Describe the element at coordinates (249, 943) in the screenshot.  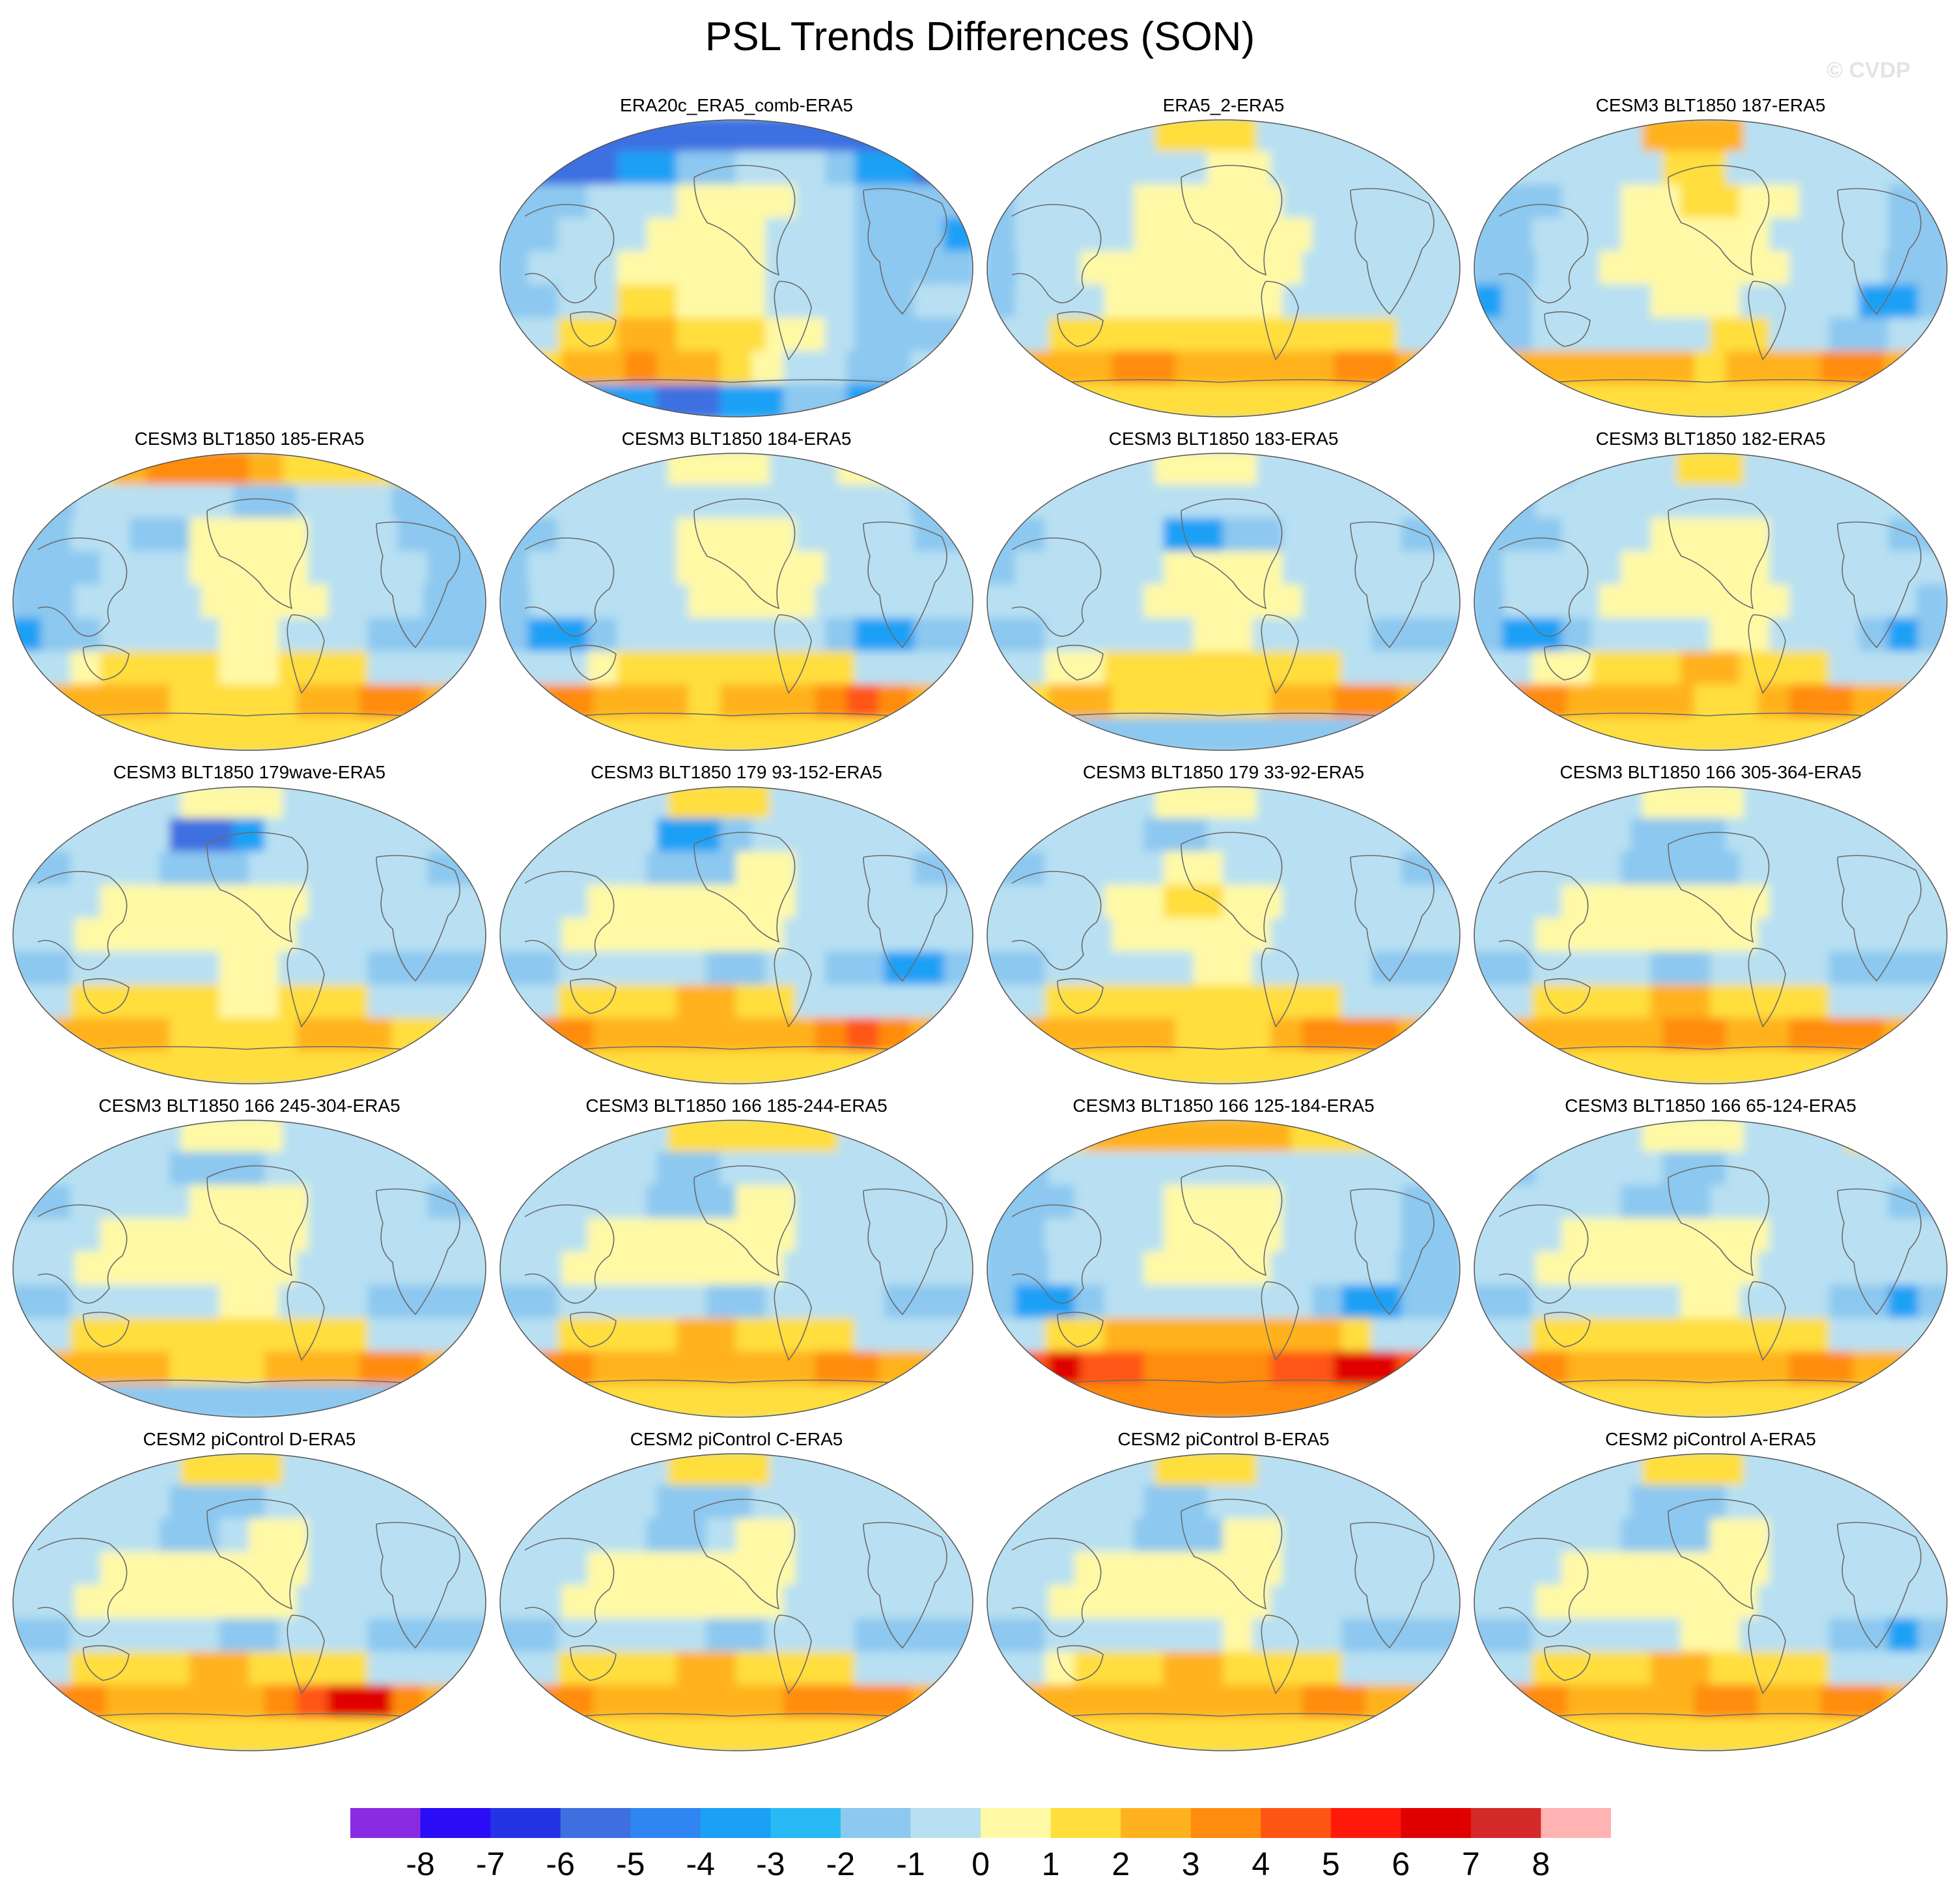
I see `coastlines` at that location.